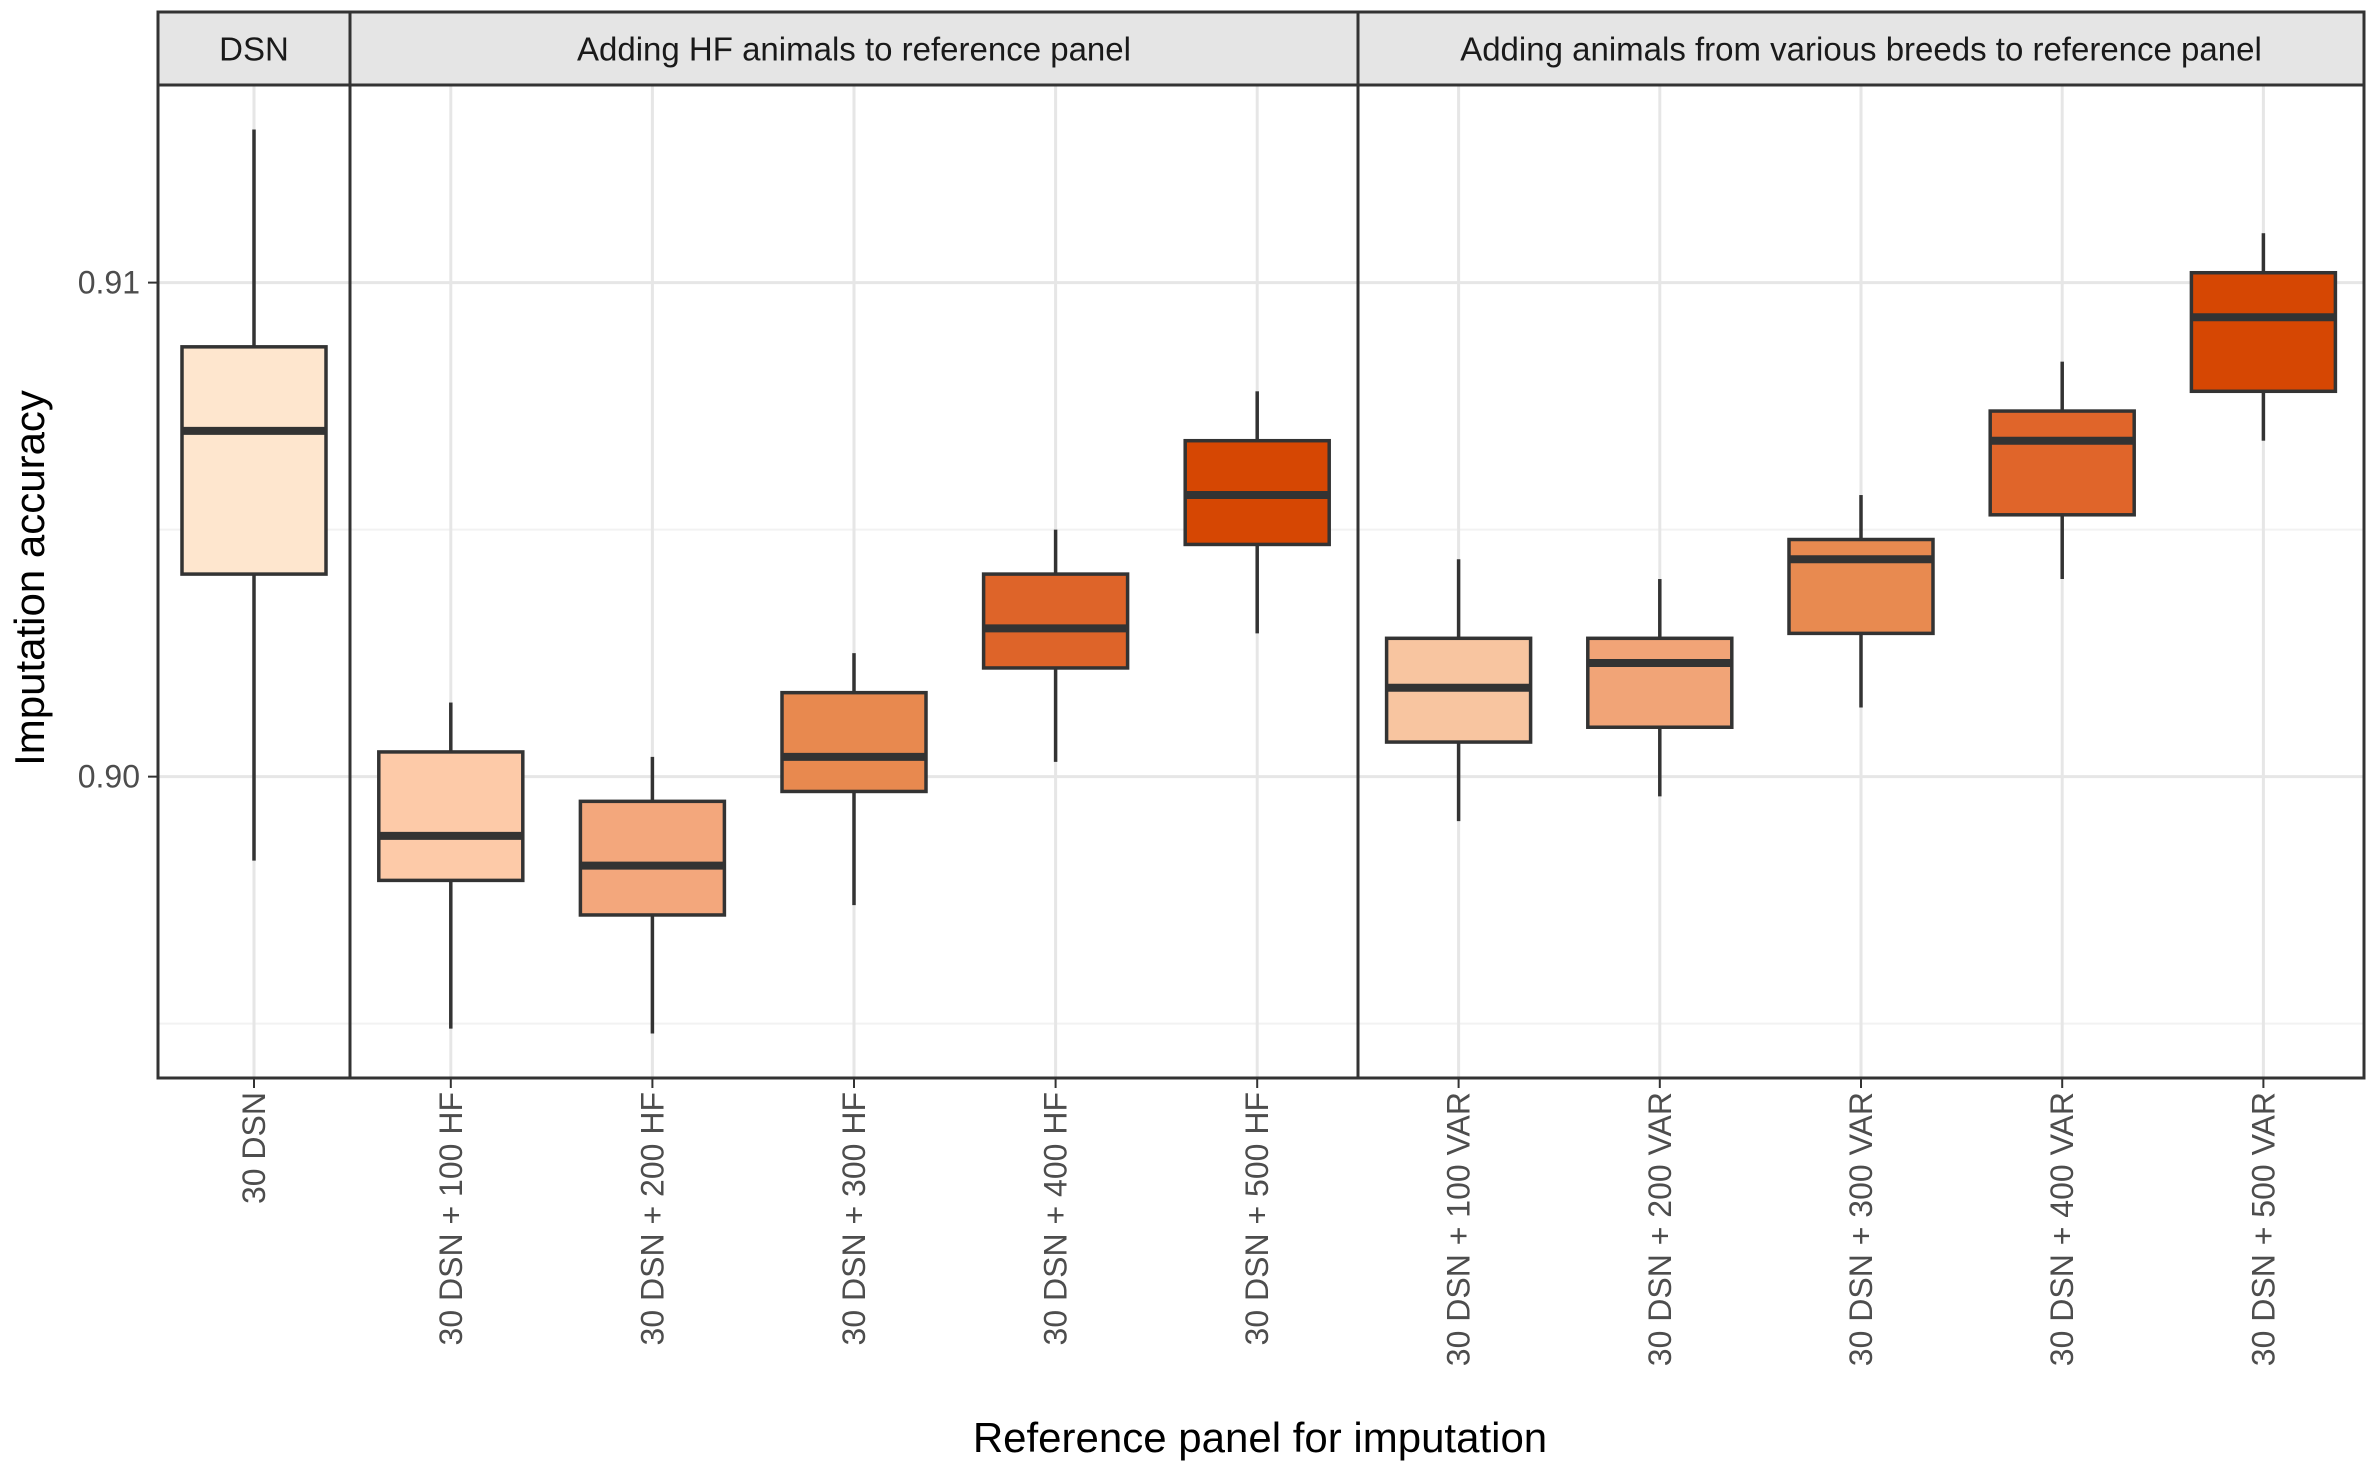 This screenshot has width=2374, height=1470. What do you see at coordinates (1861, 1229) in the screenshot?
I see `x-tick-label: 30 DSN + 300 VAR` at bounding box center [1861, 1229].